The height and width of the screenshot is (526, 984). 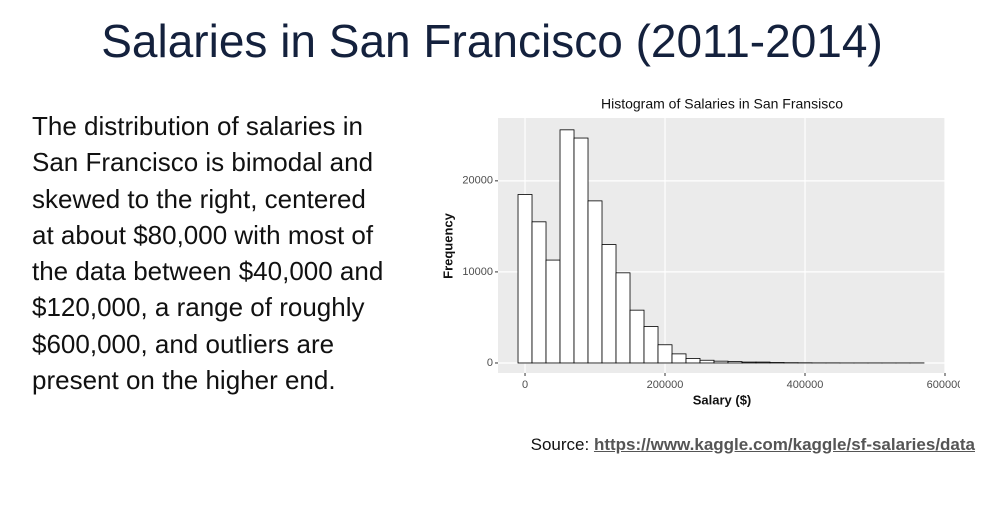 I want to click on body-line: San Francisco is bimodal and, so click(x=203, y=162).